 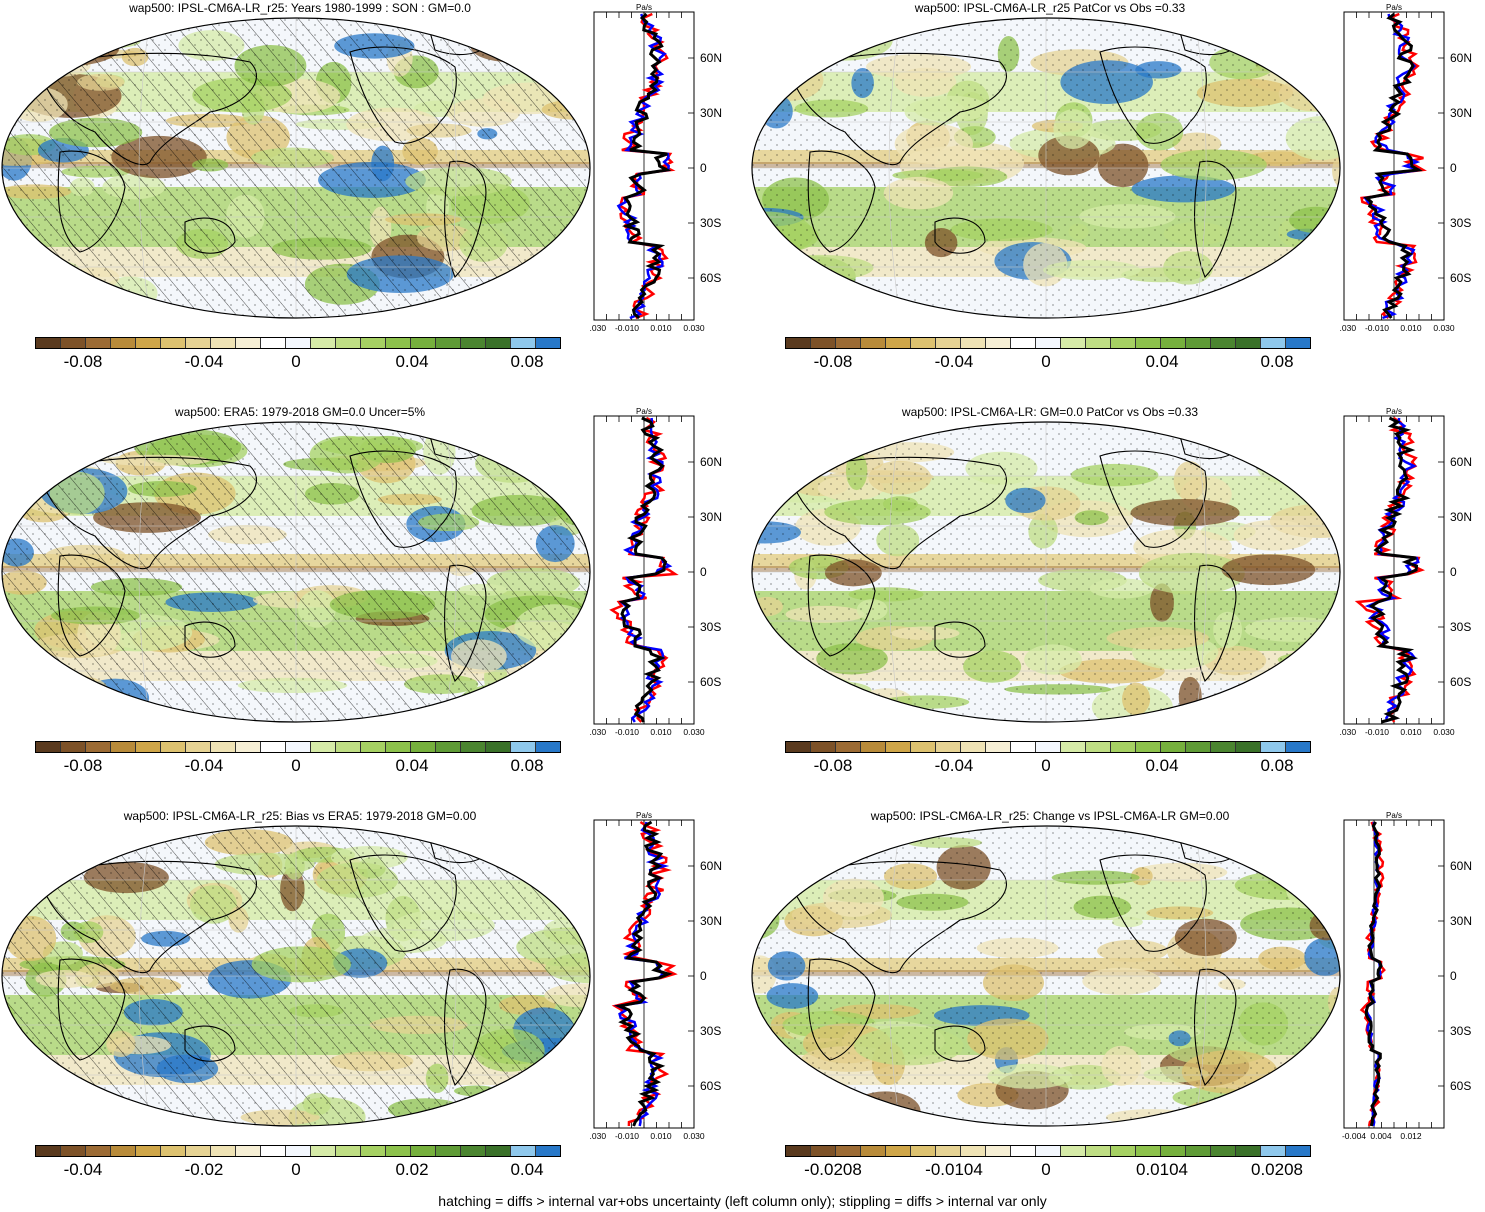 I want to click on world-map, so click(x=1046, y=976).